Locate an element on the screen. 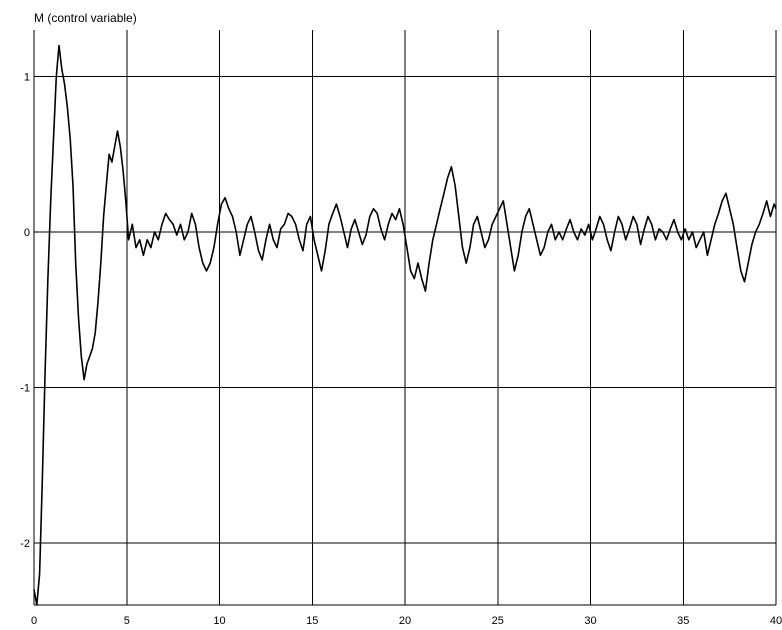 The height and width of the screenshot is (630, 782). y-tick-label: -2 is located at coordinates (25, 544).